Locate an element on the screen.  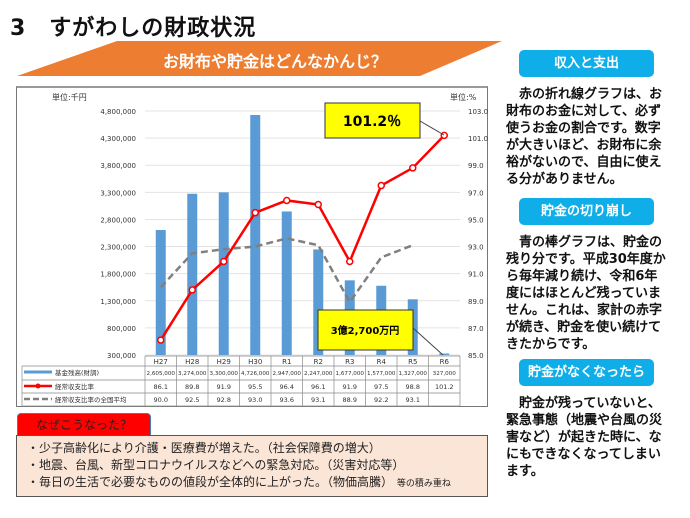
right-tick-label: 87.0 is located at coordinates (476, 329).